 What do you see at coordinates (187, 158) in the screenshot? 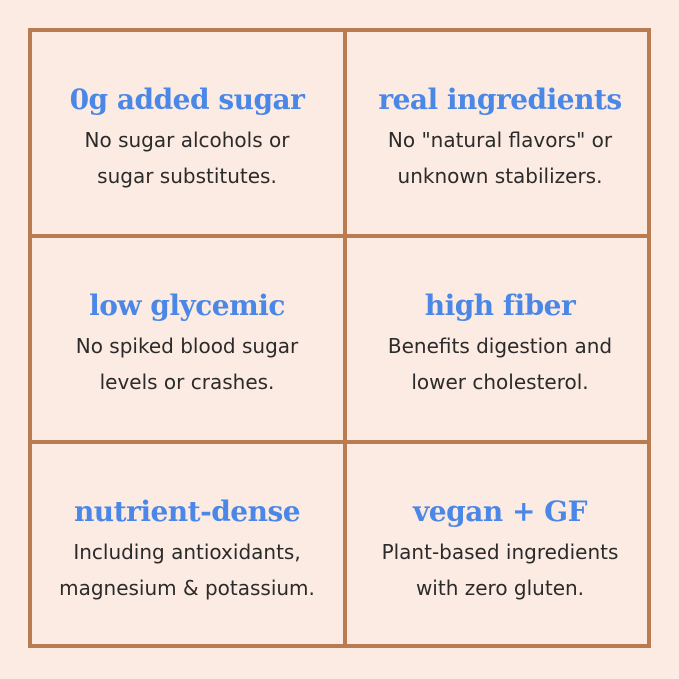
I see `feature-description: No sugar alcohols or sugar substitutes.` at bounding box center [187, 158].